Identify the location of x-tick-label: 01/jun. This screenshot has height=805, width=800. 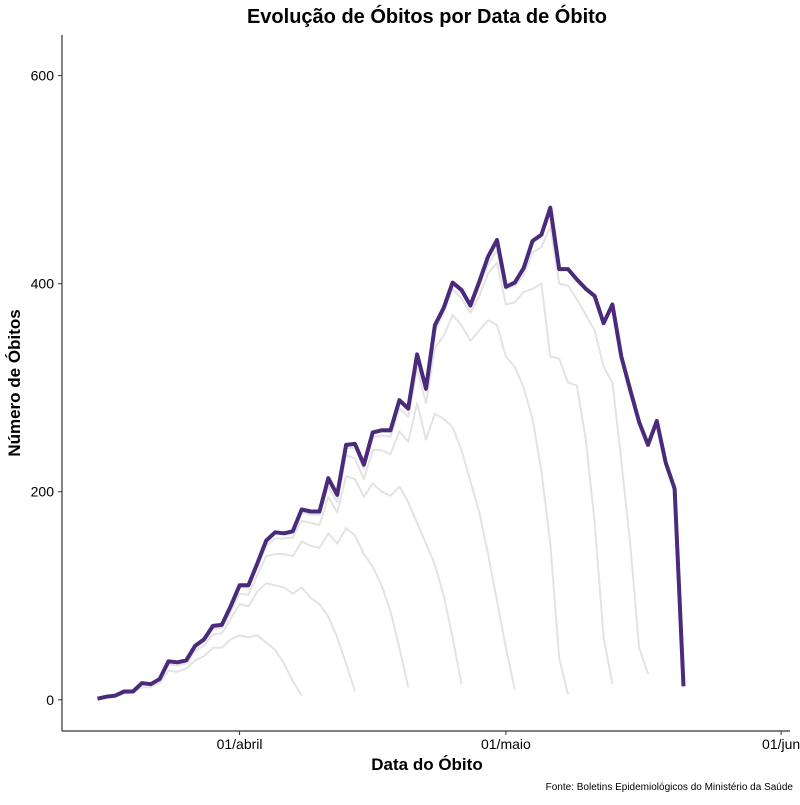
(781, 744).